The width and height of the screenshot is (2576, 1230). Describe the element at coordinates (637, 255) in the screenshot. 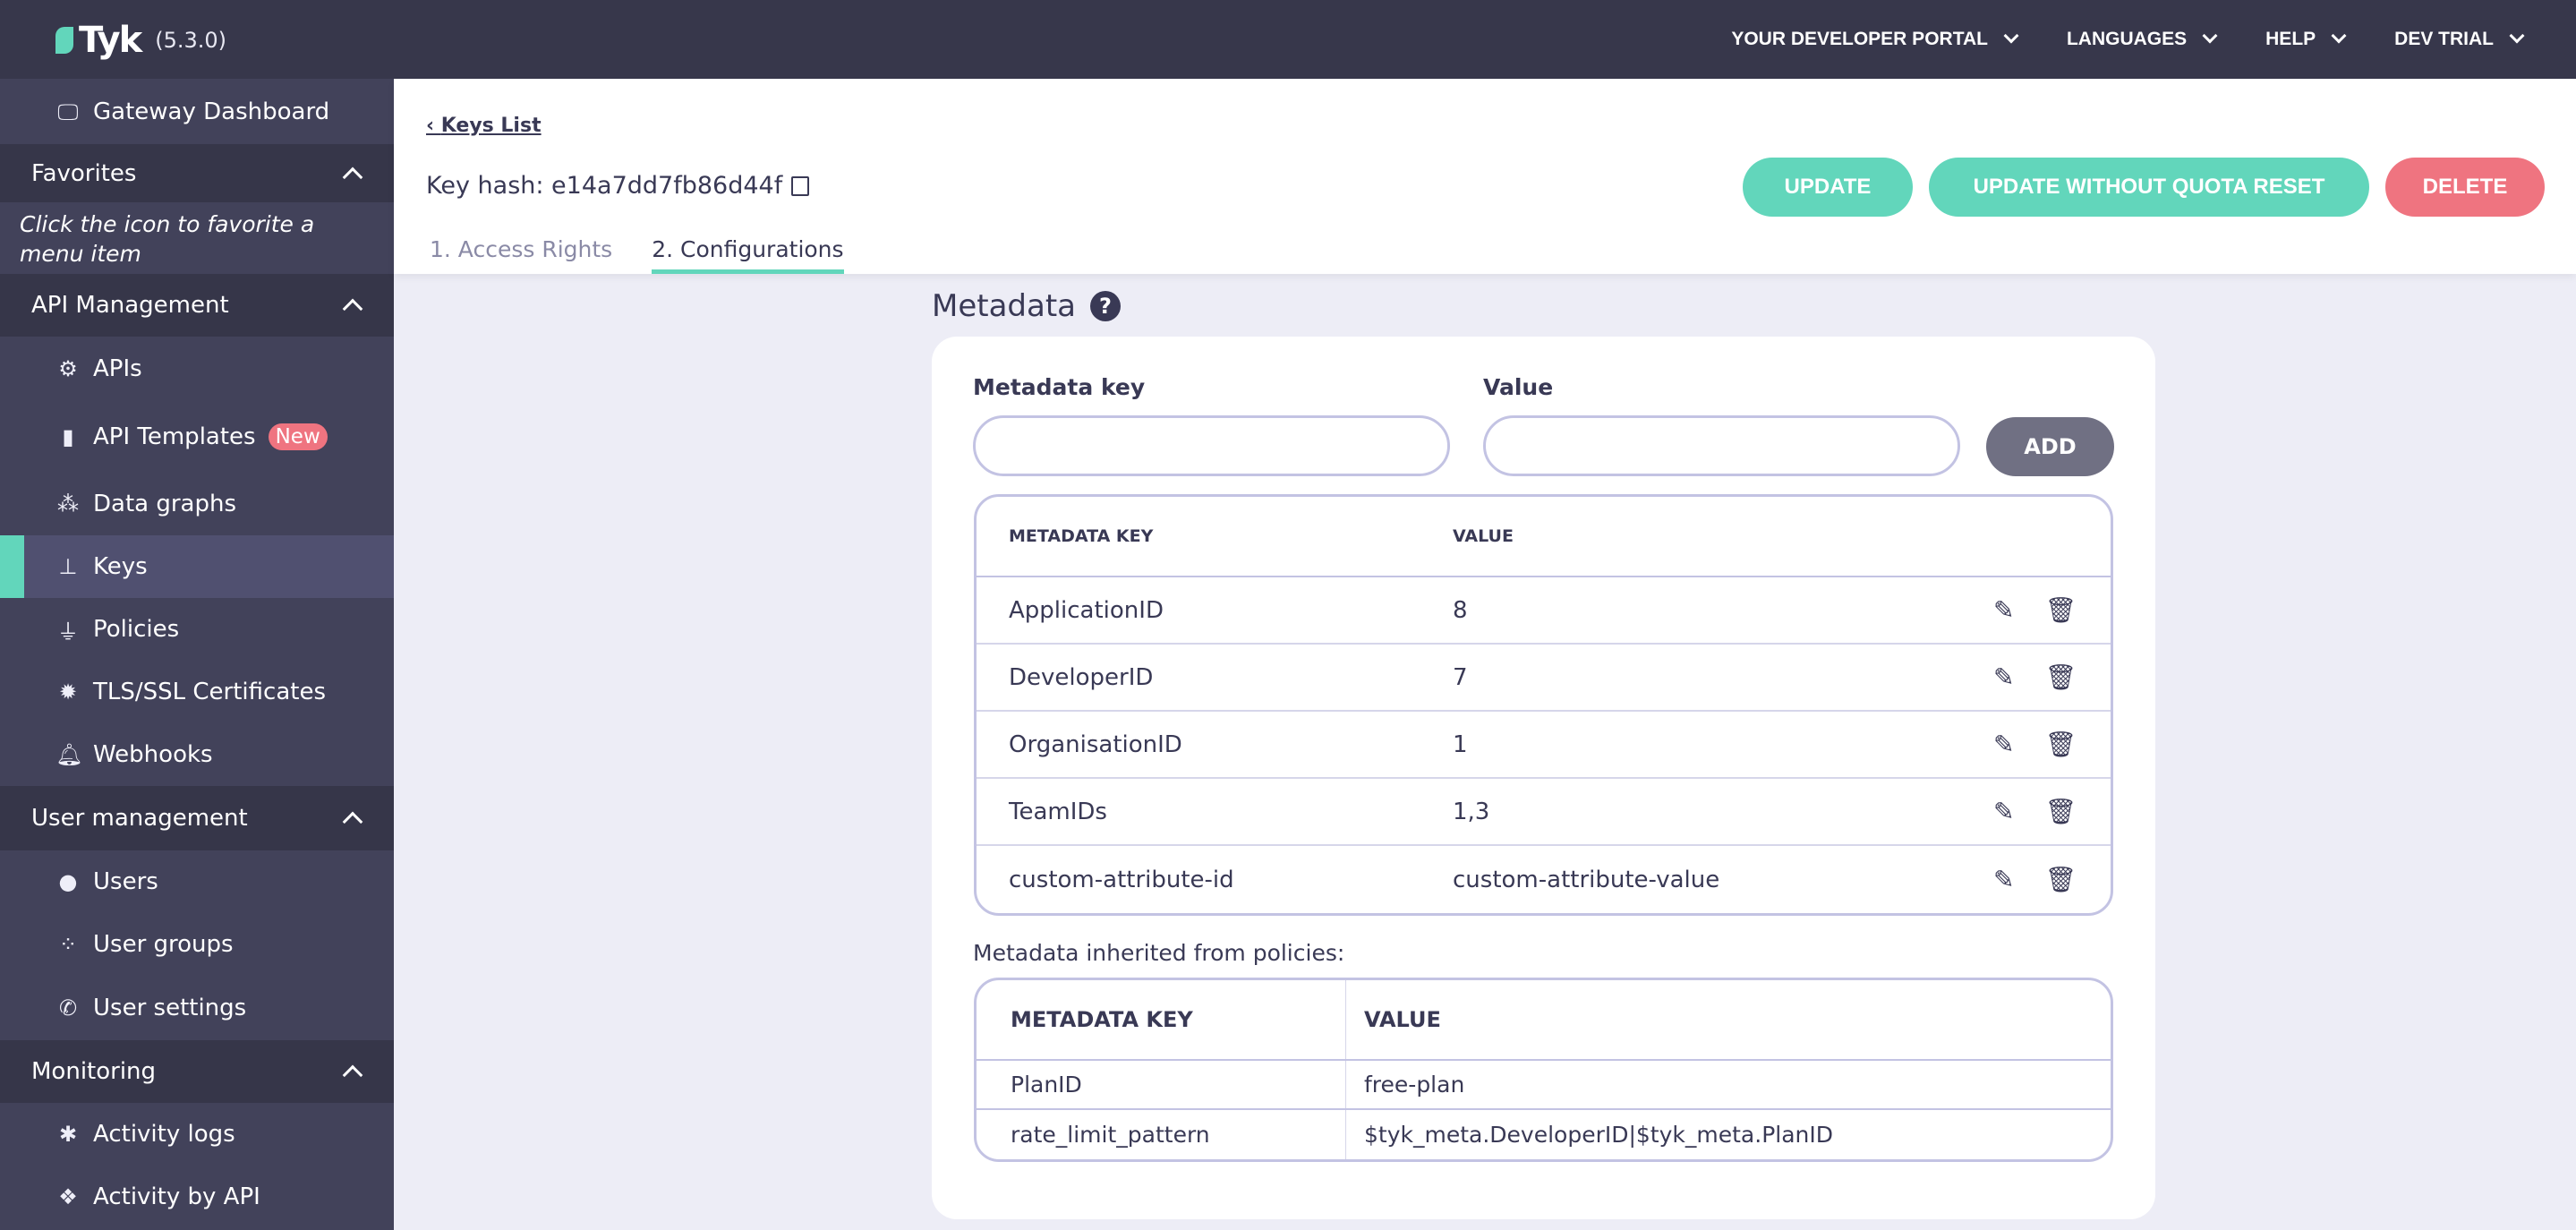

I see `tabs: 1. Access Rights 2. Configurations` at that location.